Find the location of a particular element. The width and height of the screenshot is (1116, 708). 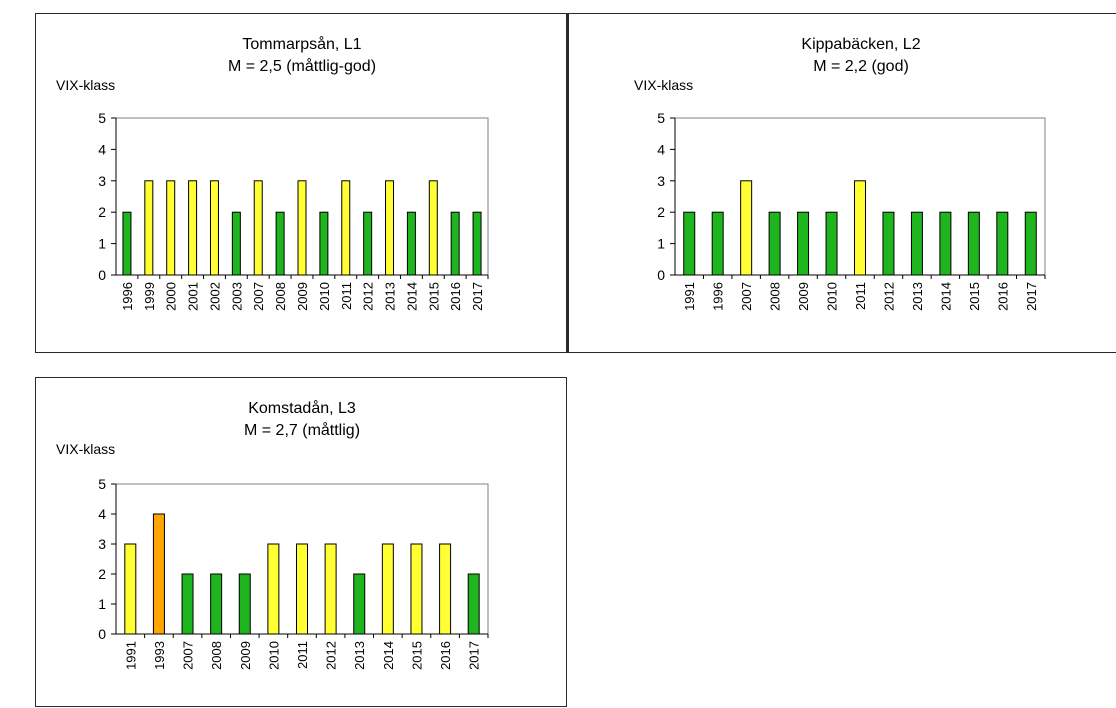

bar-2000 is located at coordinates (171, 228).